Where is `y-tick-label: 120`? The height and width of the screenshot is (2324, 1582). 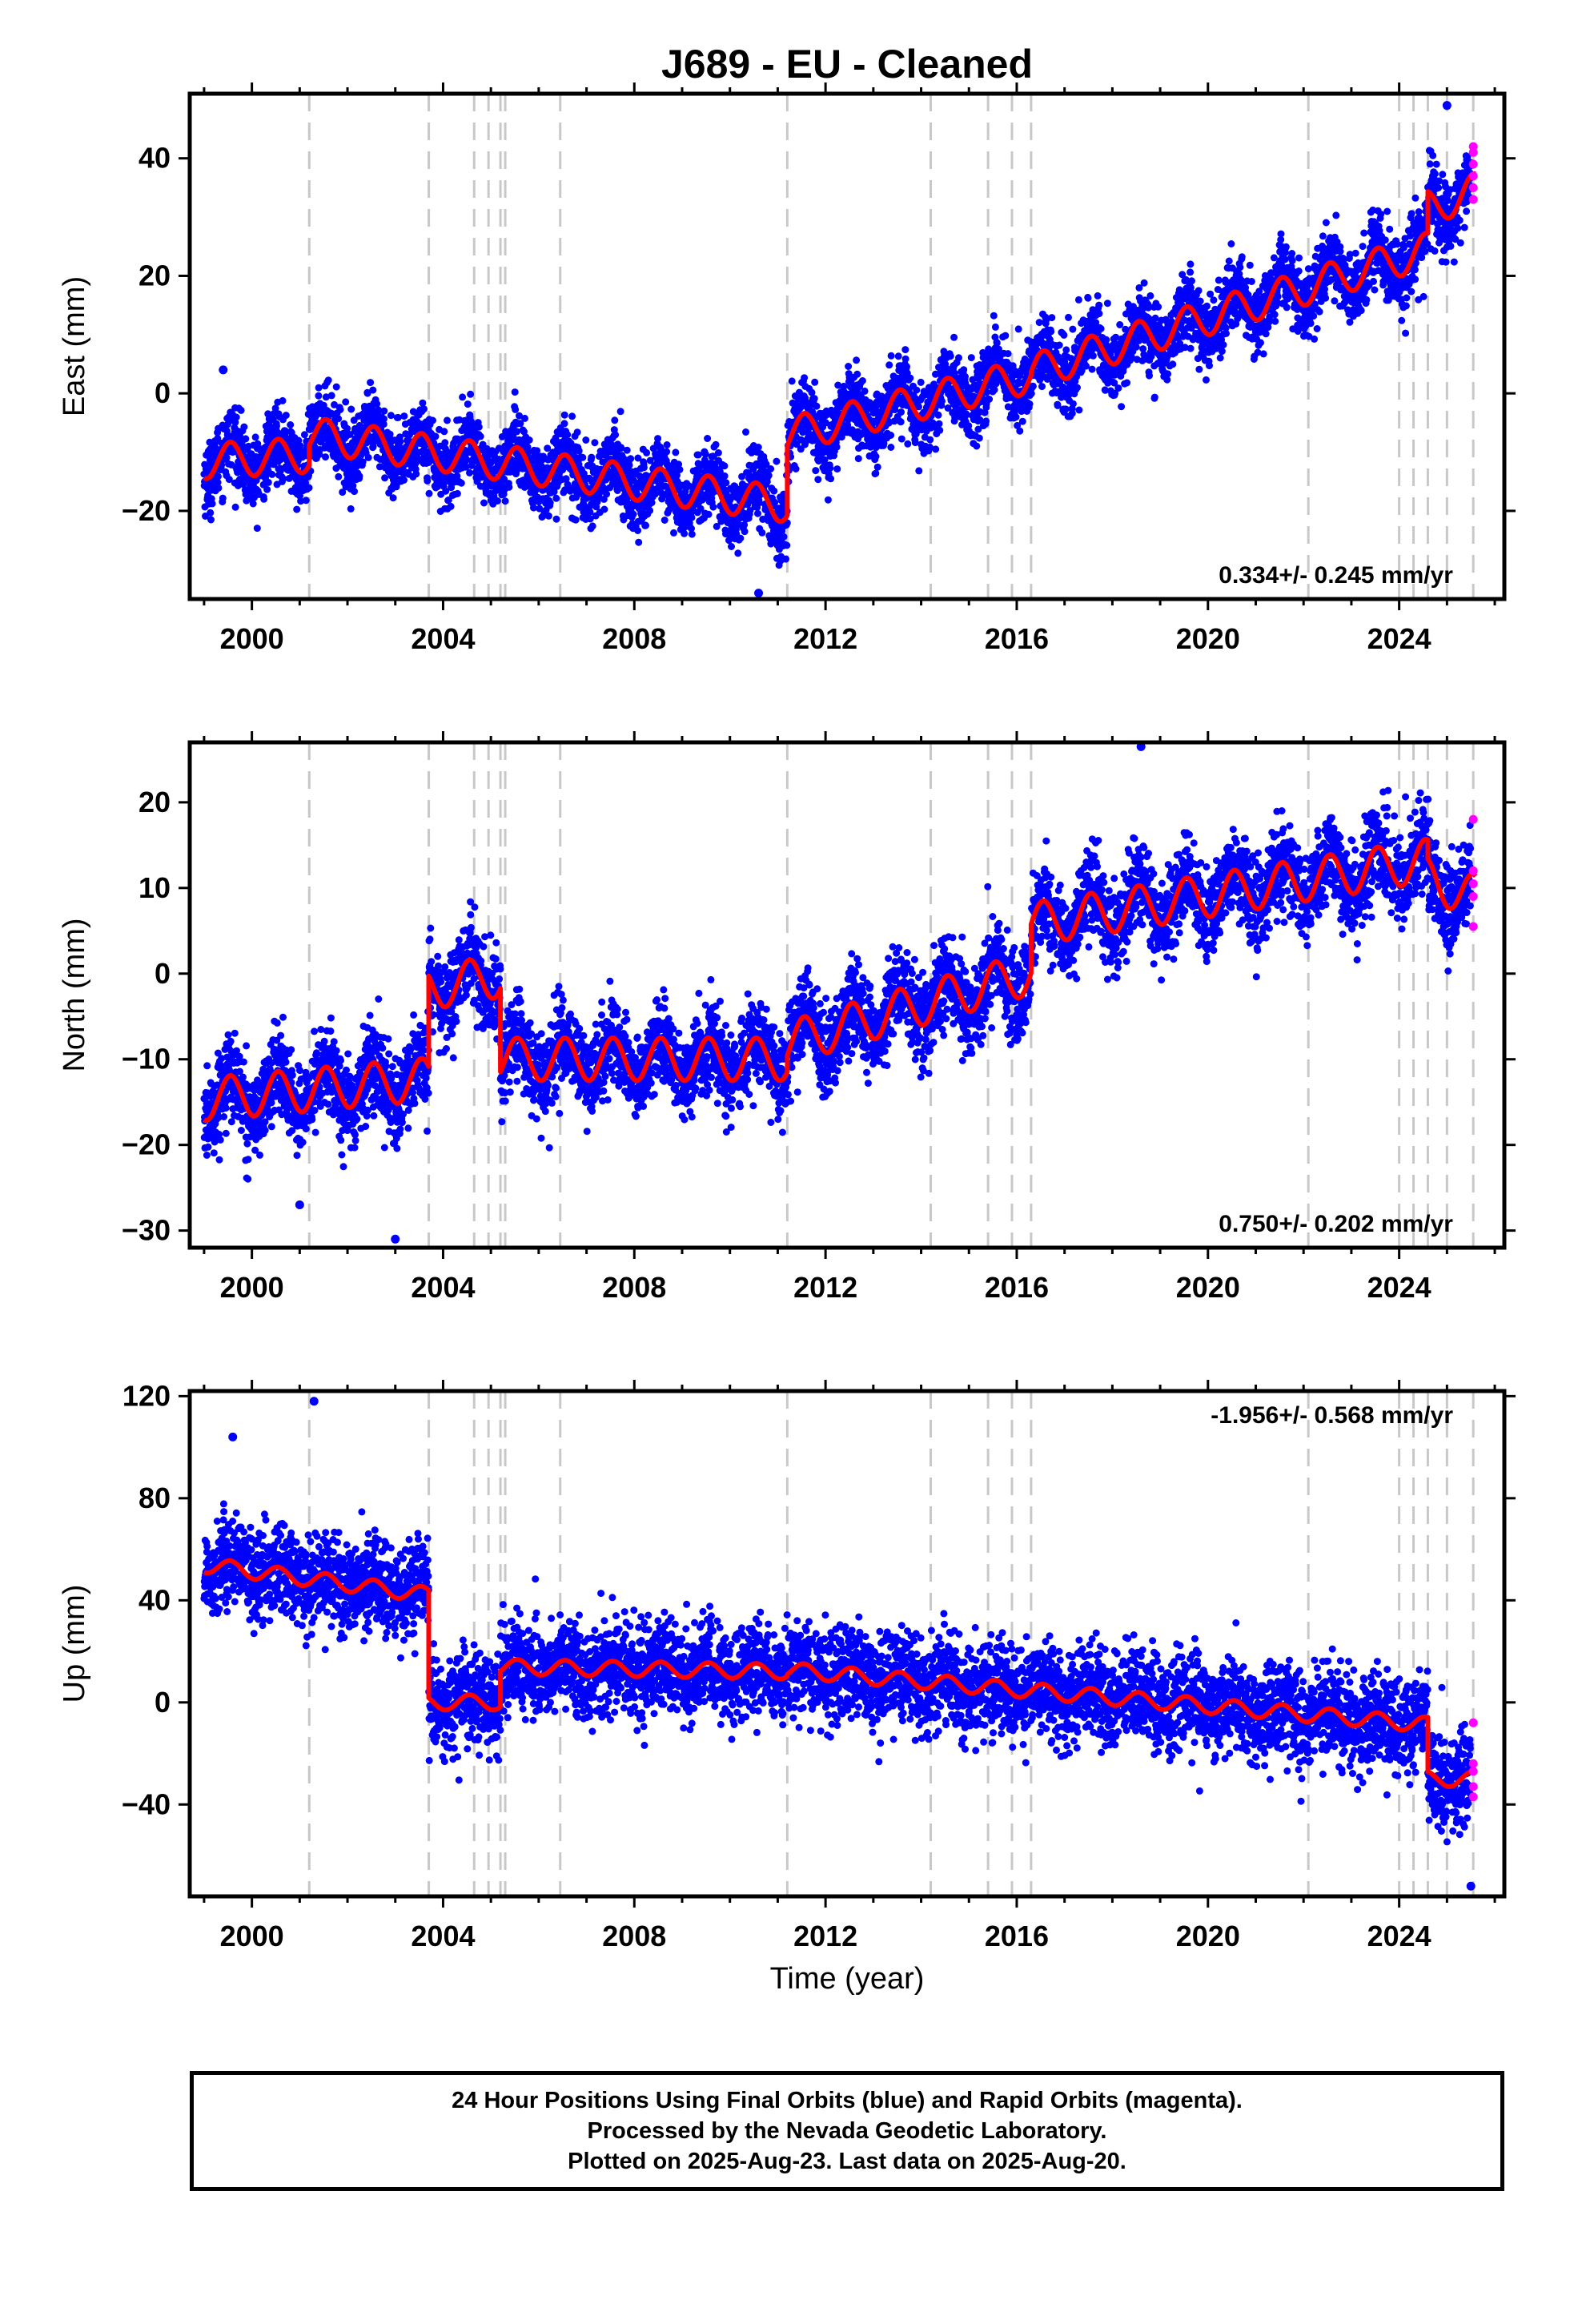 y-tick-label: 120 is located at coordinates (146, 1395).